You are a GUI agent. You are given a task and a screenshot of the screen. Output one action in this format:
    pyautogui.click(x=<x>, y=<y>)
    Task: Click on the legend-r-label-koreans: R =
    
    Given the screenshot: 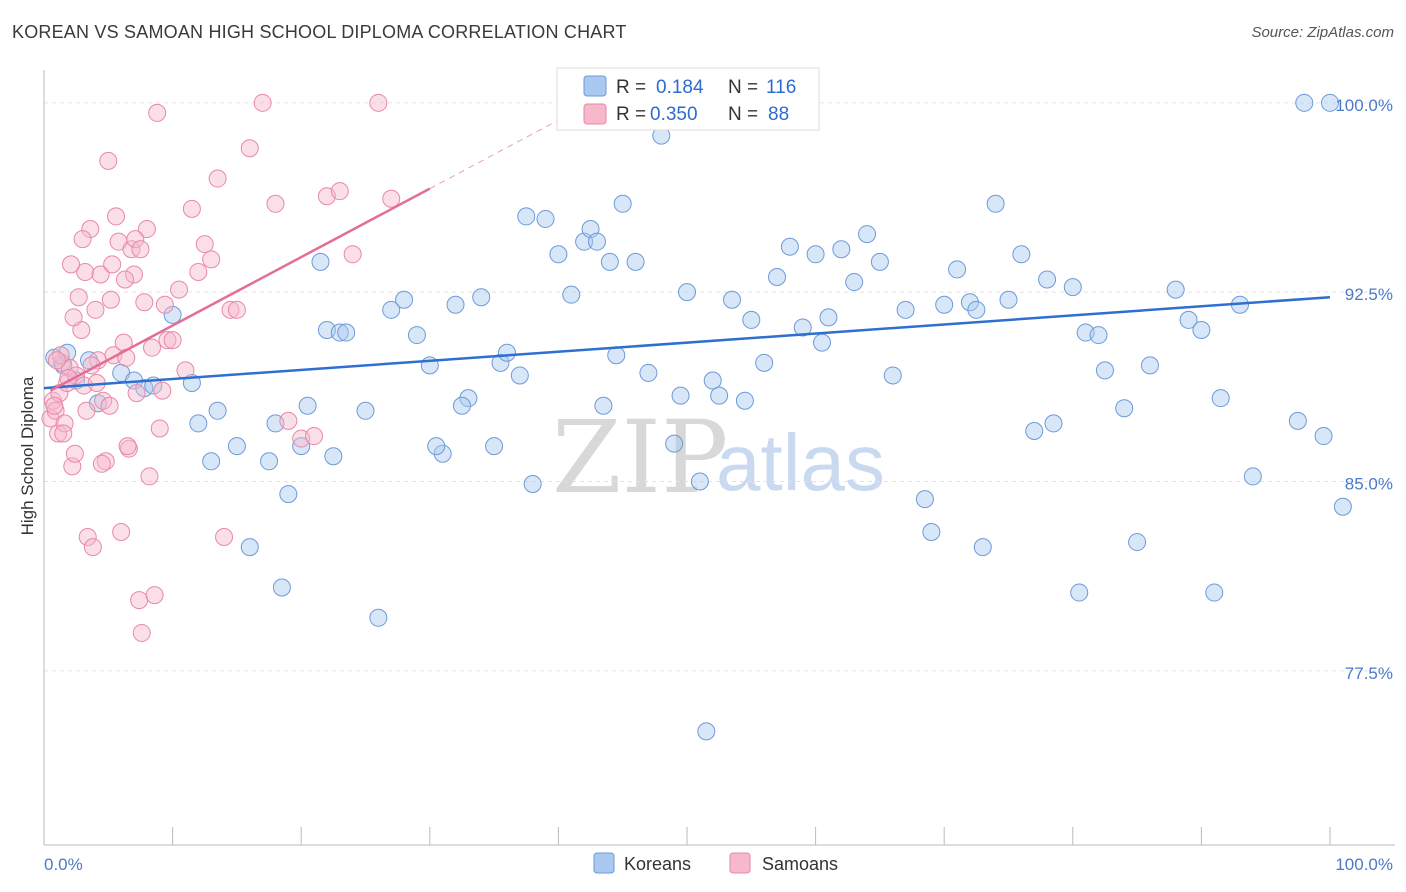 What is the action you would take?
    pyautogui.click(x=631, y=87)
    